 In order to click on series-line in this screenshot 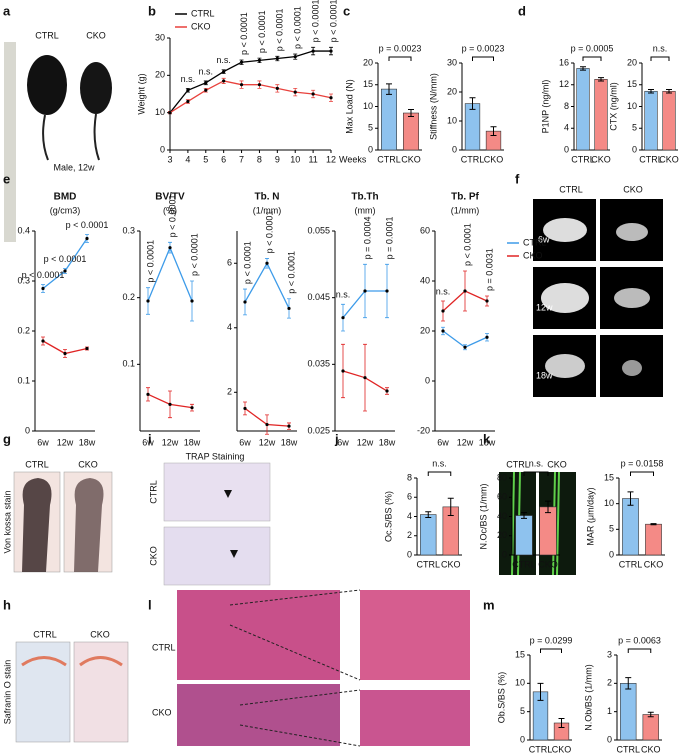, I will do `click(250, 82)`.